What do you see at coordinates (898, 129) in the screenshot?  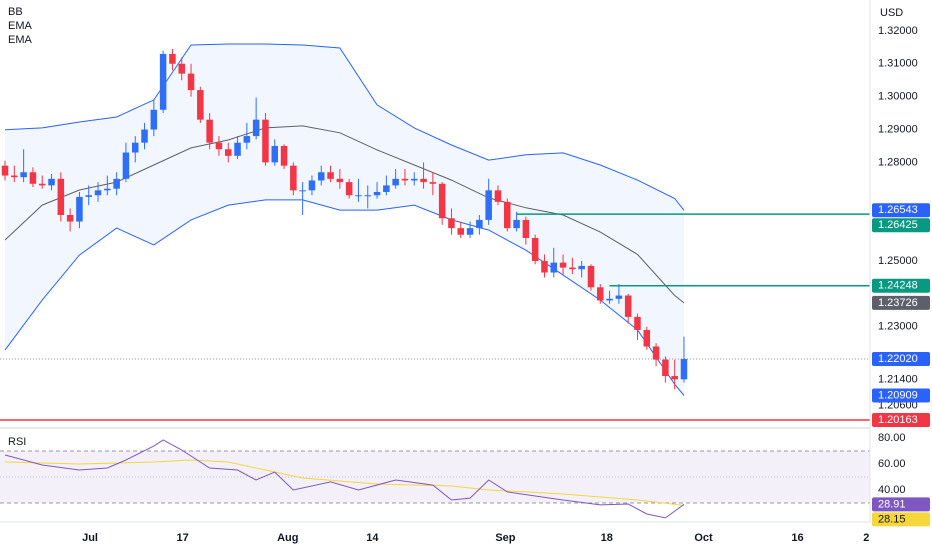 I see `y-tick-label: 1.29000` at bounding box center [898, 129].